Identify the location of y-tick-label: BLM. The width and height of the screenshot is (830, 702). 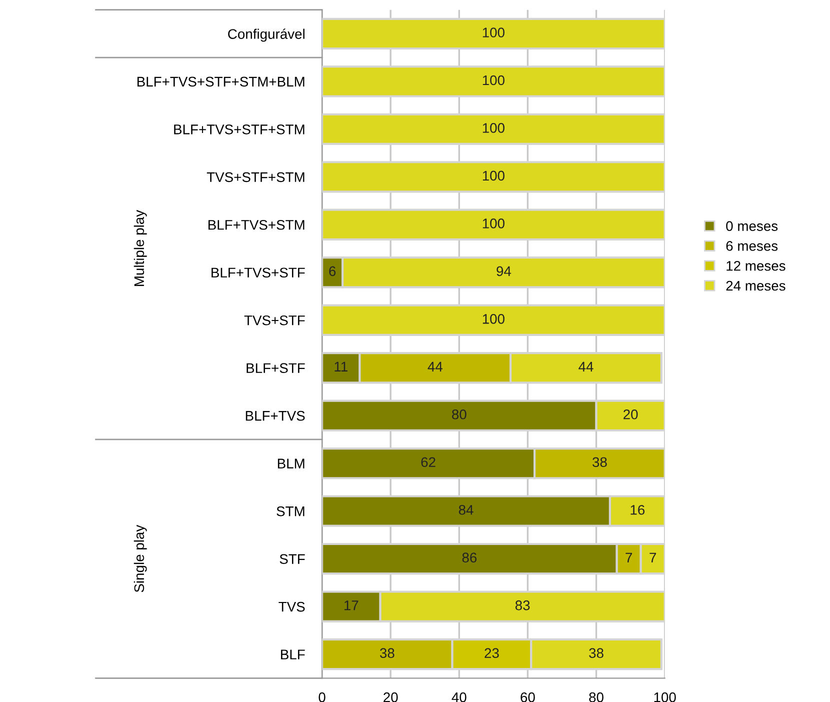
(291, 463).